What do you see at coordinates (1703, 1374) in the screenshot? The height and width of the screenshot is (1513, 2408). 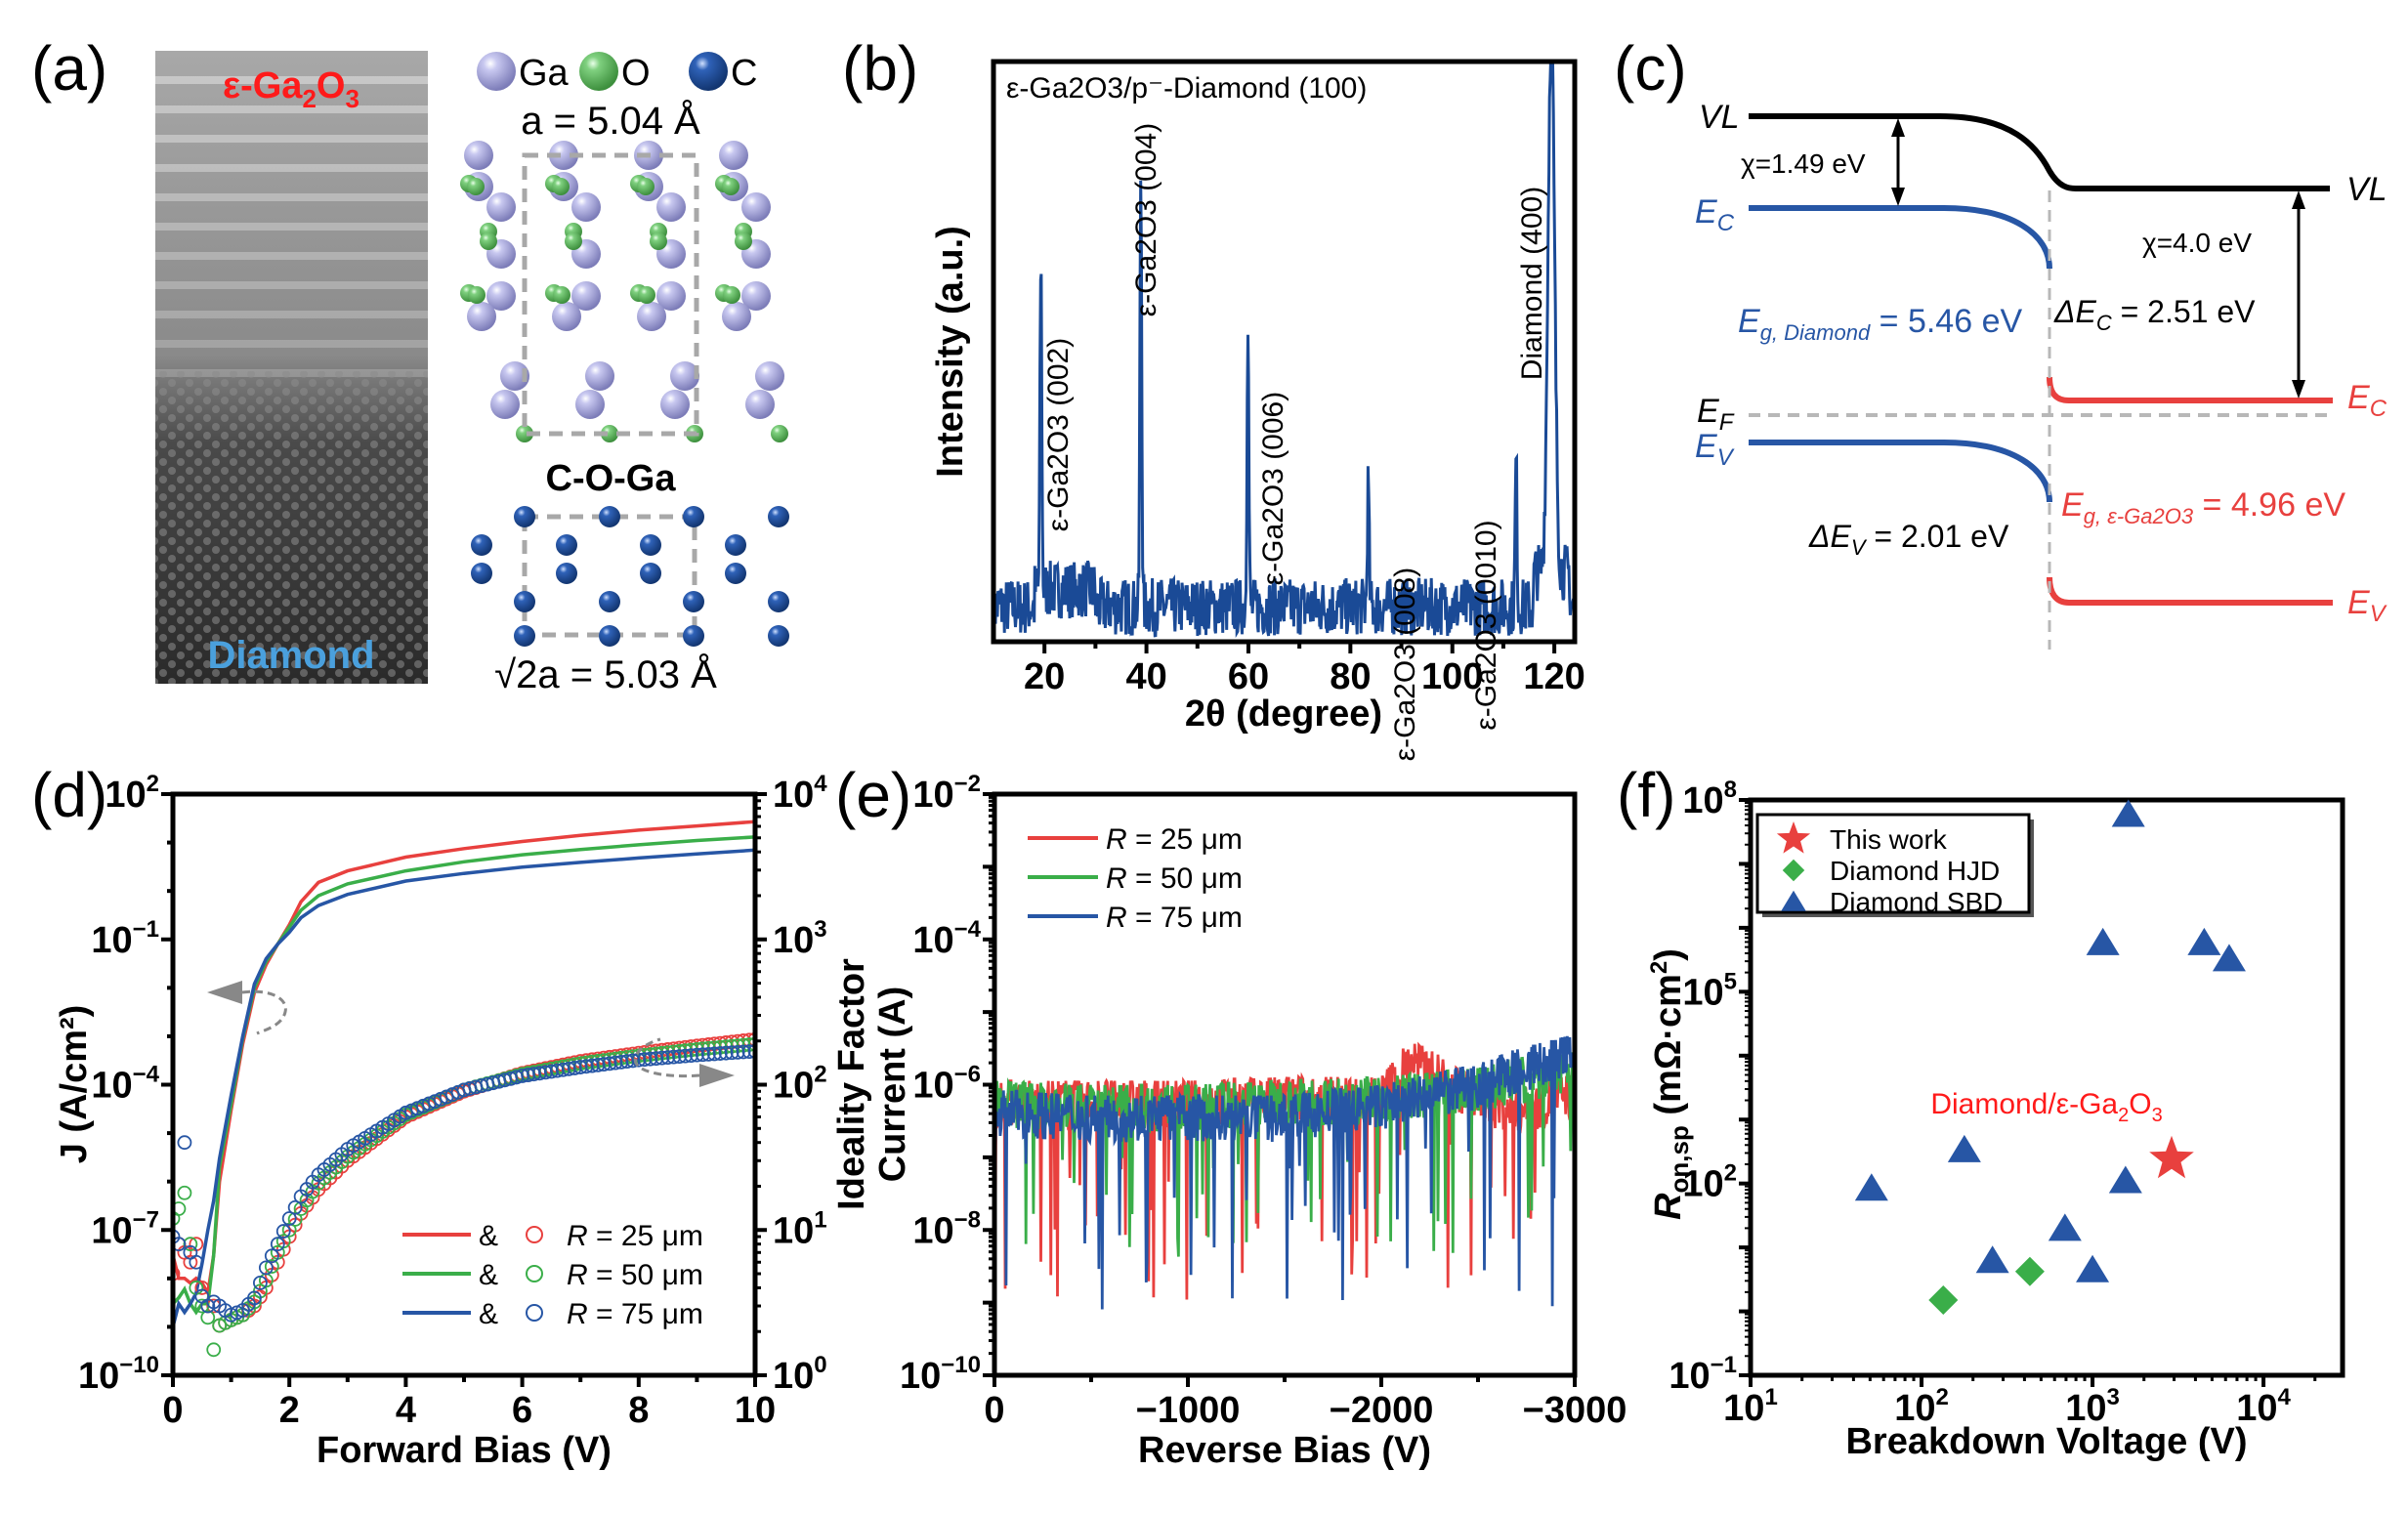 I see `f-y-tick-label: 10⁻¹` at bounding box center [1703, 1374].